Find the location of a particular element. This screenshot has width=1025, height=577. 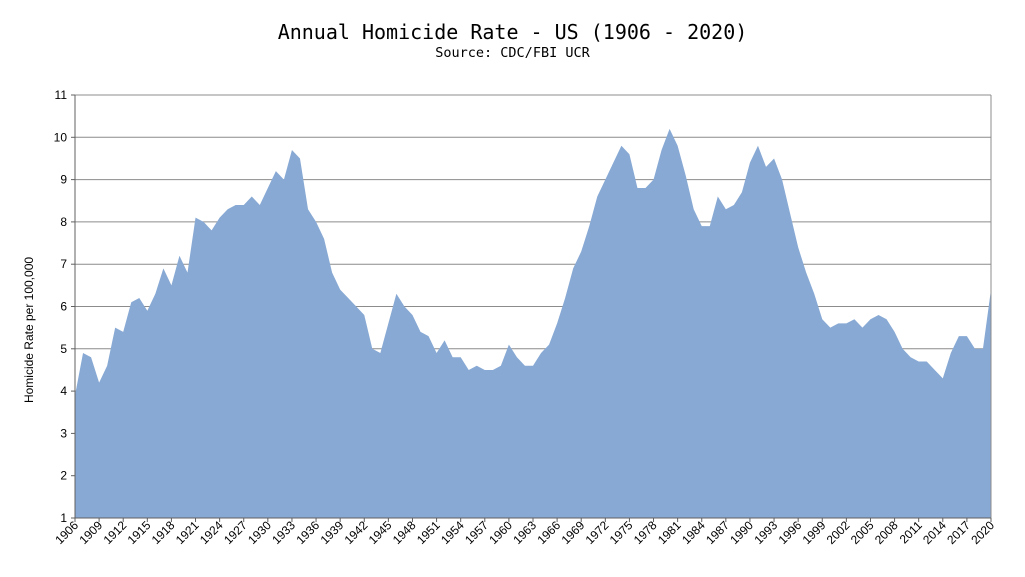

x-tick-label-1930: 1930 is located at coordinates (259, 532).